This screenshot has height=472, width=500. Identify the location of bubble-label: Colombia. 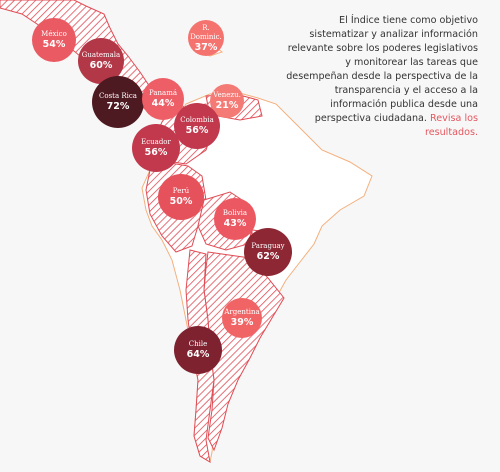
(197, 120).